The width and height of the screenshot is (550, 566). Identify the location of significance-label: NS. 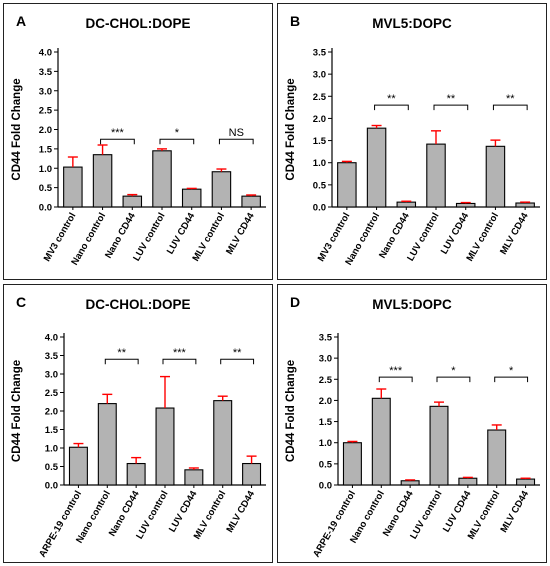
(236, 133).